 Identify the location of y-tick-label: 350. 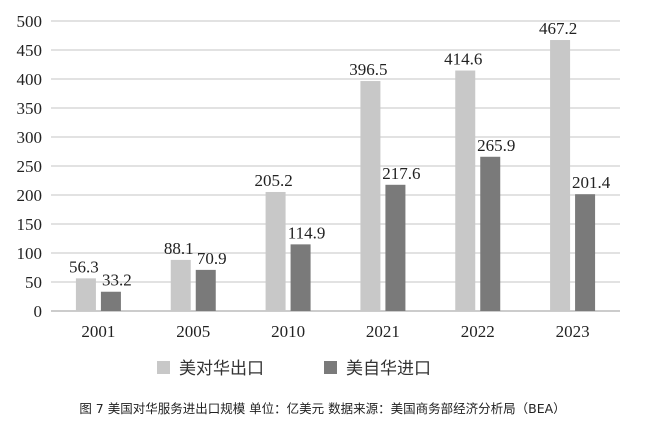
(30, 108).